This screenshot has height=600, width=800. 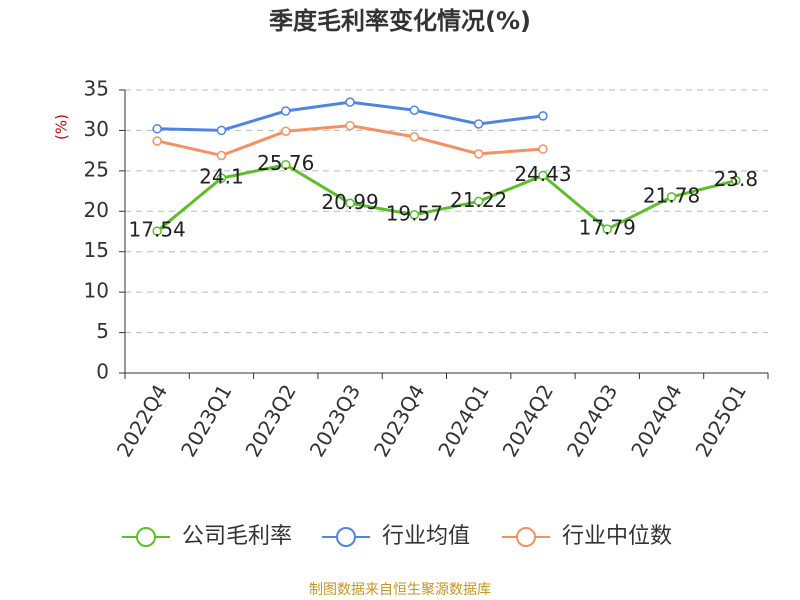 What do you see at coordinates (426, 536) in the screenshot?
I see `legend-label: 行业均值` at bounding box center [426, 536].